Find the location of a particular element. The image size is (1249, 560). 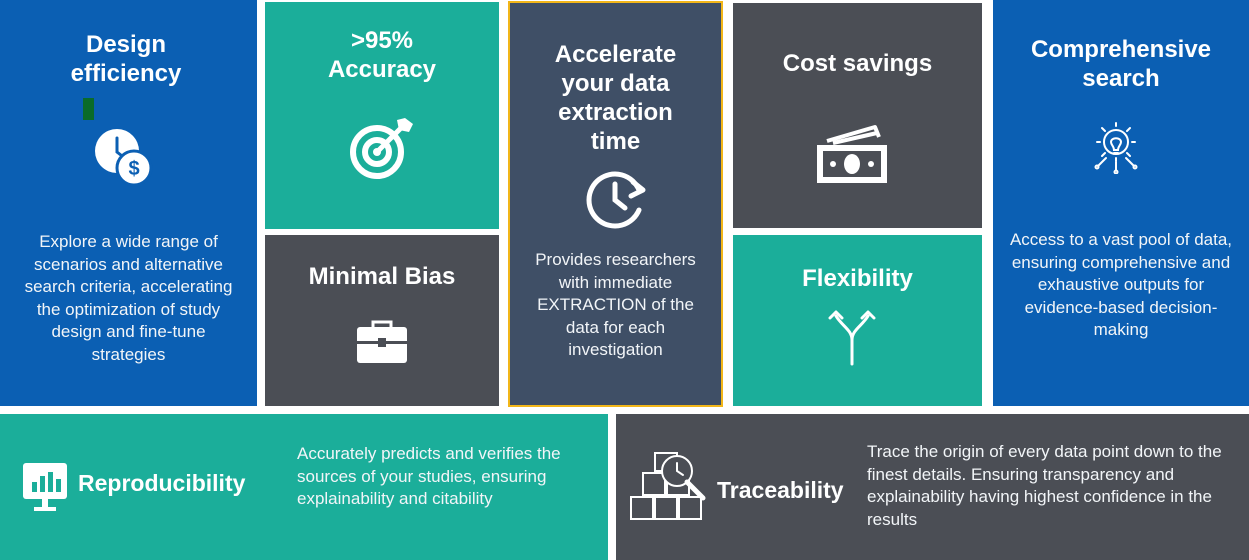

tile-title: Cost savings is located at coordinates (857, 63).